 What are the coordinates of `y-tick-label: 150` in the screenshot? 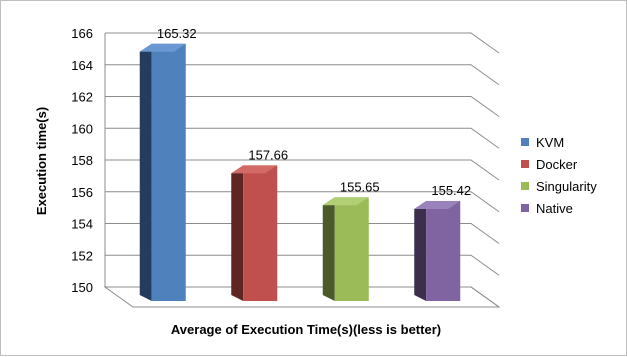 It's located at (82, 287).